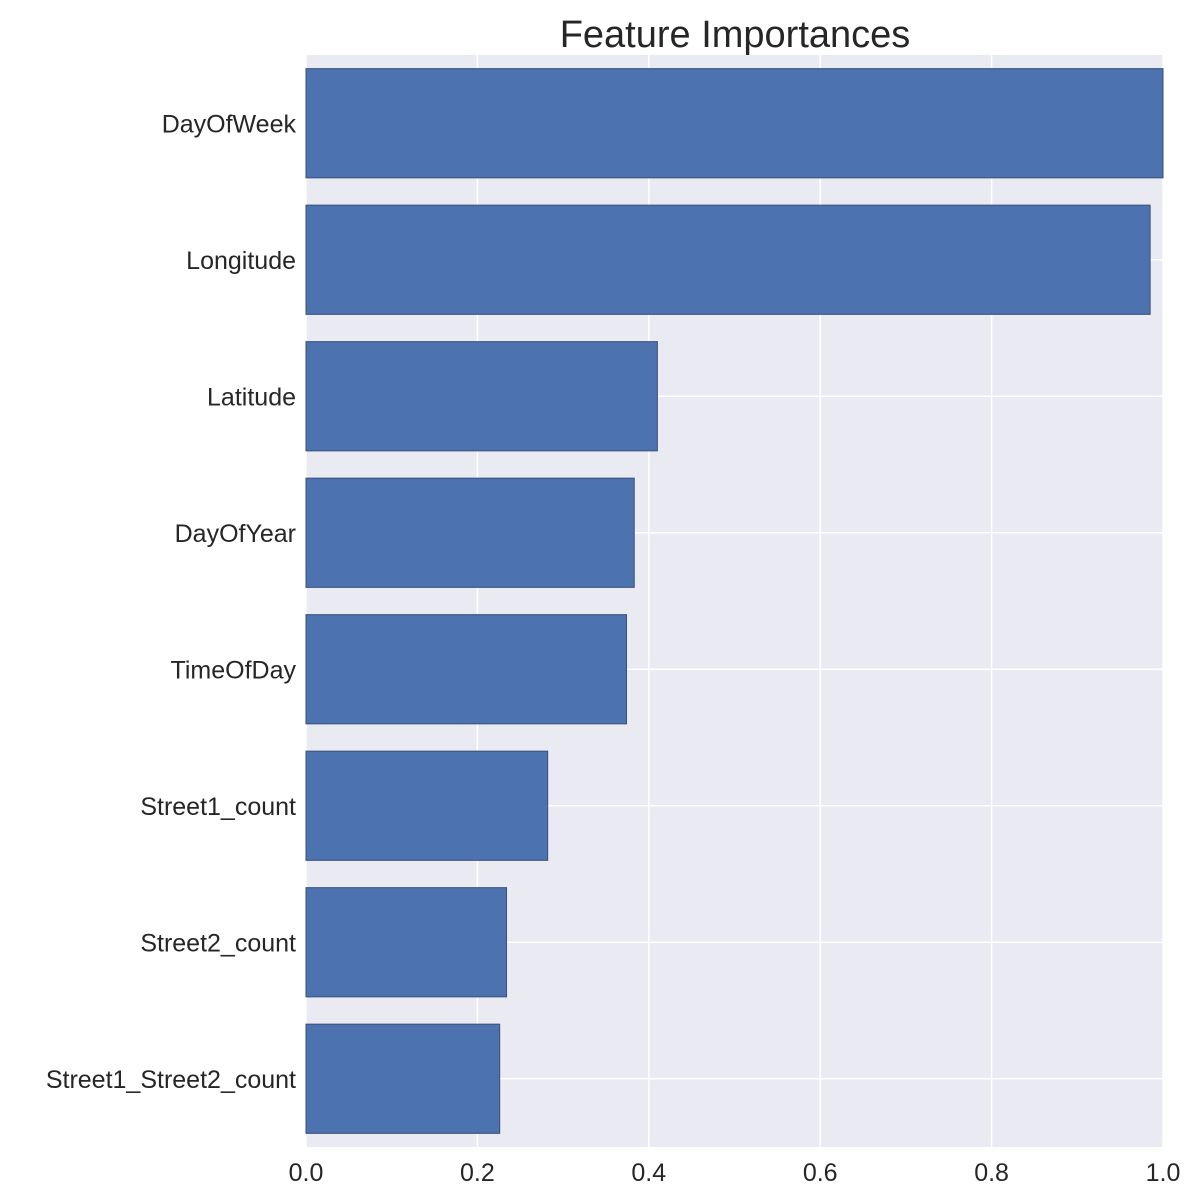  I want to click on y-tick-label: TimeOfDay, so click(234, 670).